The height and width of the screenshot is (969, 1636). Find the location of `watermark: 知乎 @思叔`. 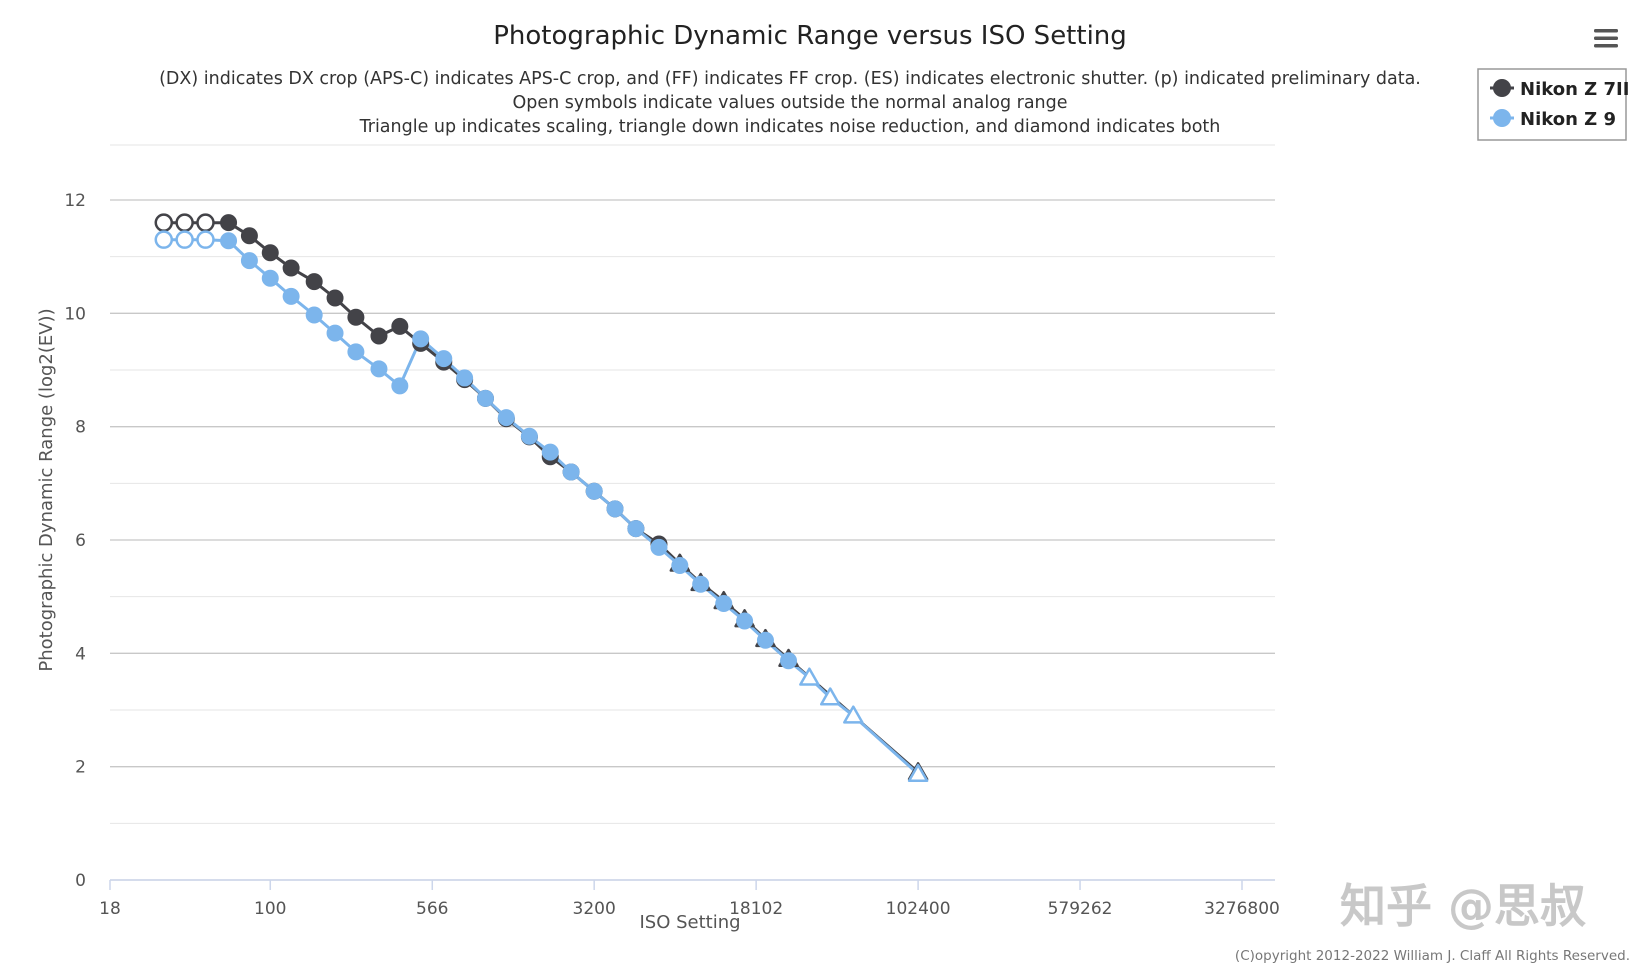

watermark: 知乎 @思叔 is located at coordinates (1463, 906).